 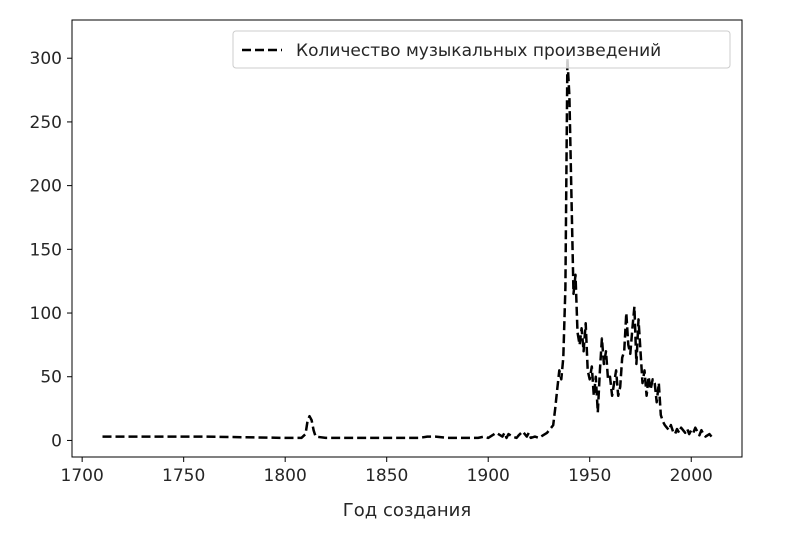 What do you see at coordinates (589, 476) in the screenshot?
I see `x-tick-label: 1950` at bounding box center [589, 476].